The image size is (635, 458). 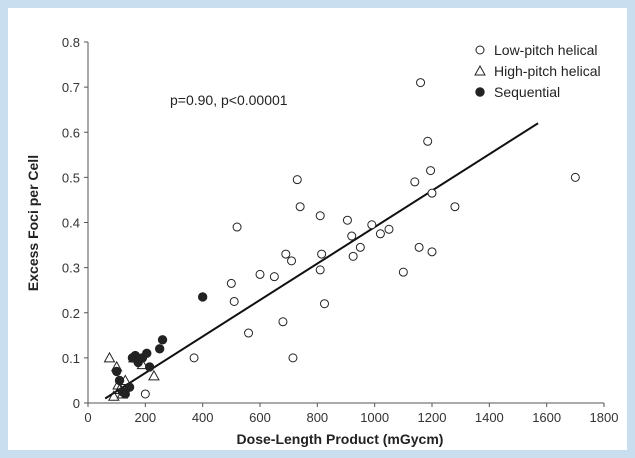 What do you see at coordinates (480, 70) in the screenshot?
I see `legend-marker-high-pitch-helical` at bounding box center [480, 70].